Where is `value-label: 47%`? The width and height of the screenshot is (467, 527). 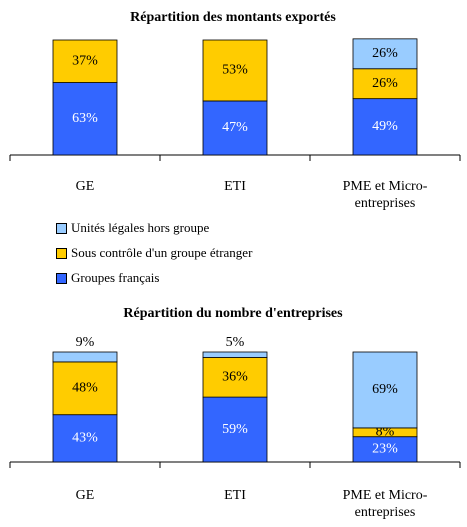
value-label: 47% is located at coordinates (235, 127).